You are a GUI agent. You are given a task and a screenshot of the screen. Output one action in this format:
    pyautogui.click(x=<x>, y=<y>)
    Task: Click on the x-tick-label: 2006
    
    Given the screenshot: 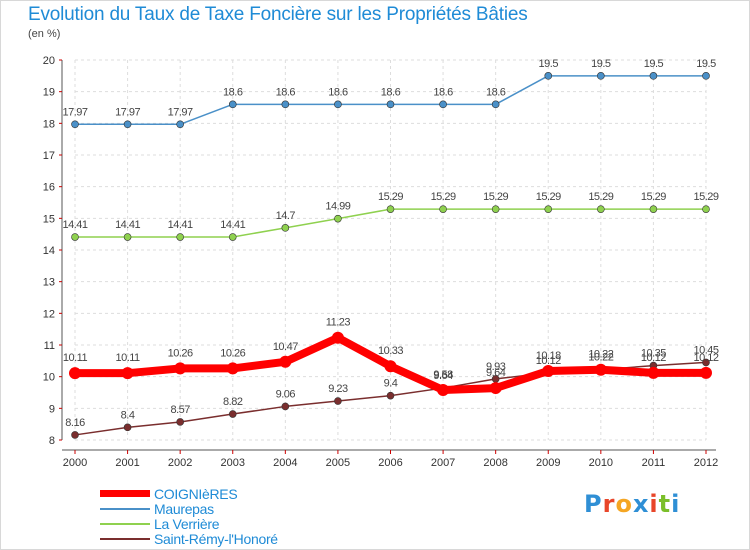 What is the action you would take?
    pyautogui.click(x=390, y=463)
    